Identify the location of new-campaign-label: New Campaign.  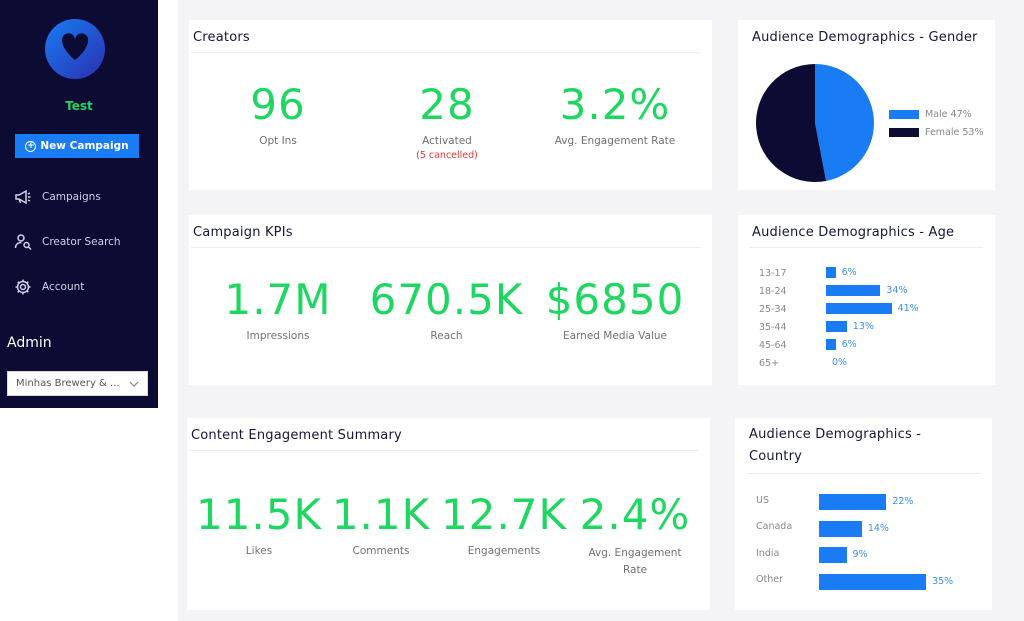
(84, 146).